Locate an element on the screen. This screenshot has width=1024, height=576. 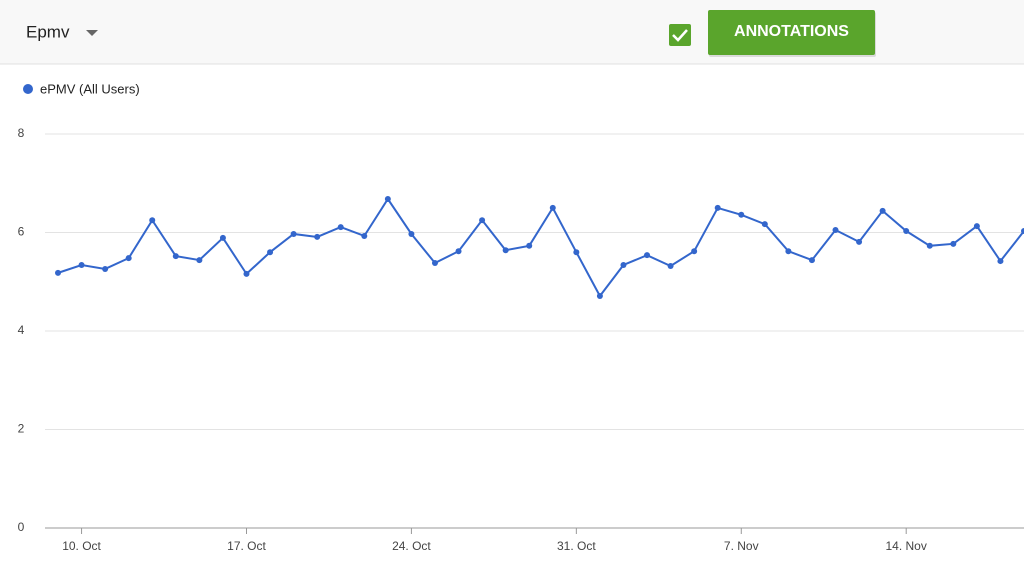
checkbox is located at coordinates (680, 35).